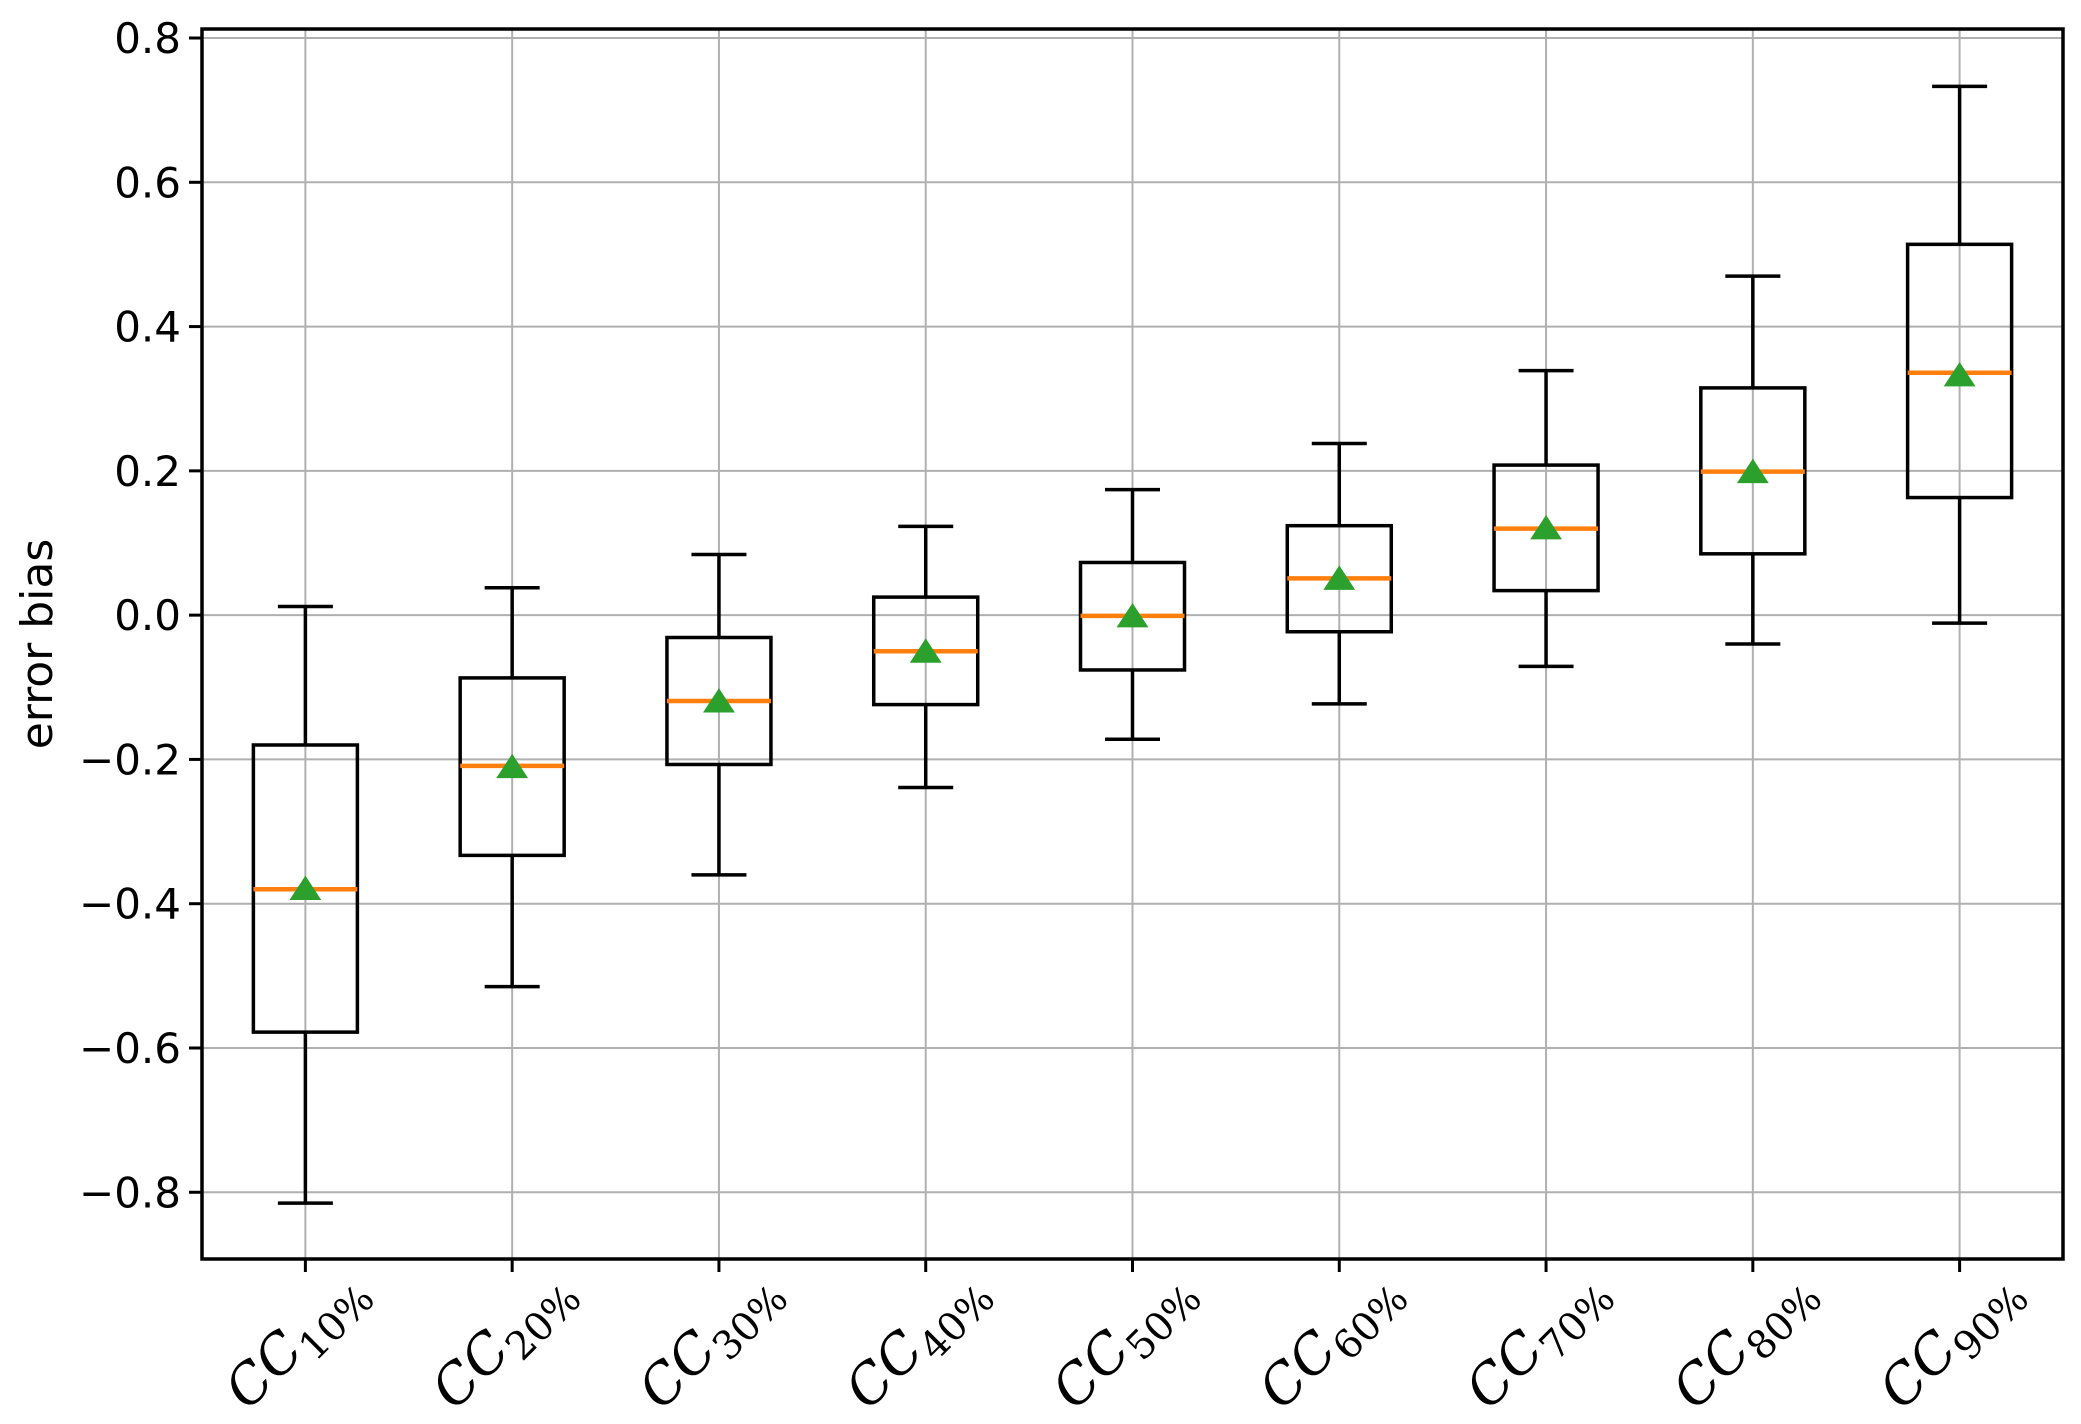 The height and width of the screenshot is (1424, 2081). I want to click on box-CC90%, so click(1959, 354).